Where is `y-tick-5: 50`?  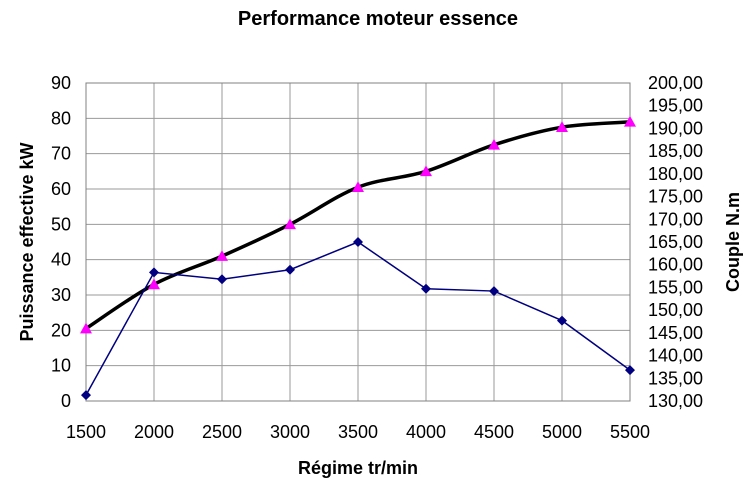 y-tick-5: 50 is located at coordinates (61, 224).